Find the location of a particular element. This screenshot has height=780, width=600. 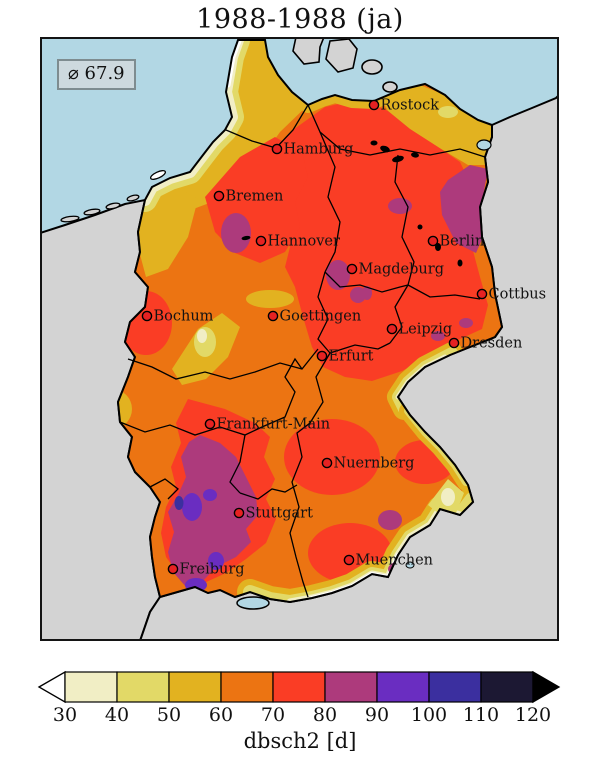

colorbar-tick-60: 60 is located at coordinates (221, 715).